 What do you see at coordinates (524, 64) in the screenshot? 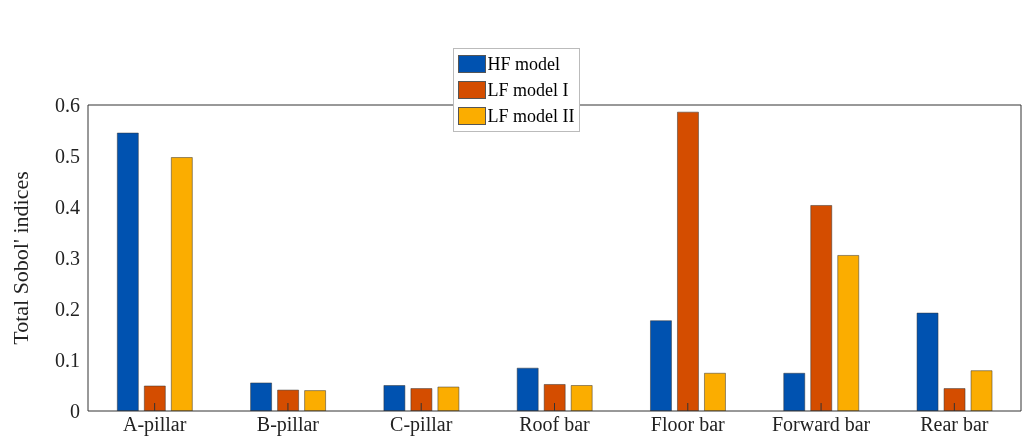
I see `legend-label: HF model` at bounding box center [524, 64].